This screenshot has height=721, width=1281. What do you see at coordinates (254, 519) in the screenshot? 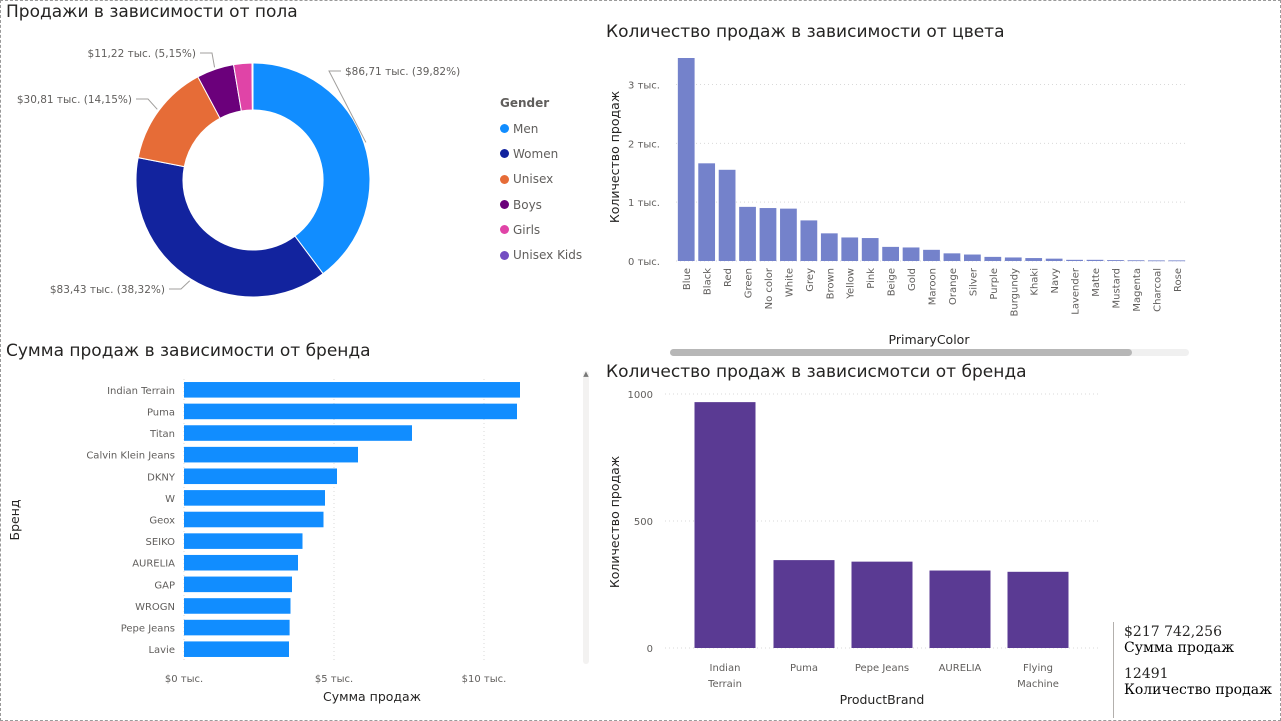
I see `bar-geox` at bounding box center [254, 519].